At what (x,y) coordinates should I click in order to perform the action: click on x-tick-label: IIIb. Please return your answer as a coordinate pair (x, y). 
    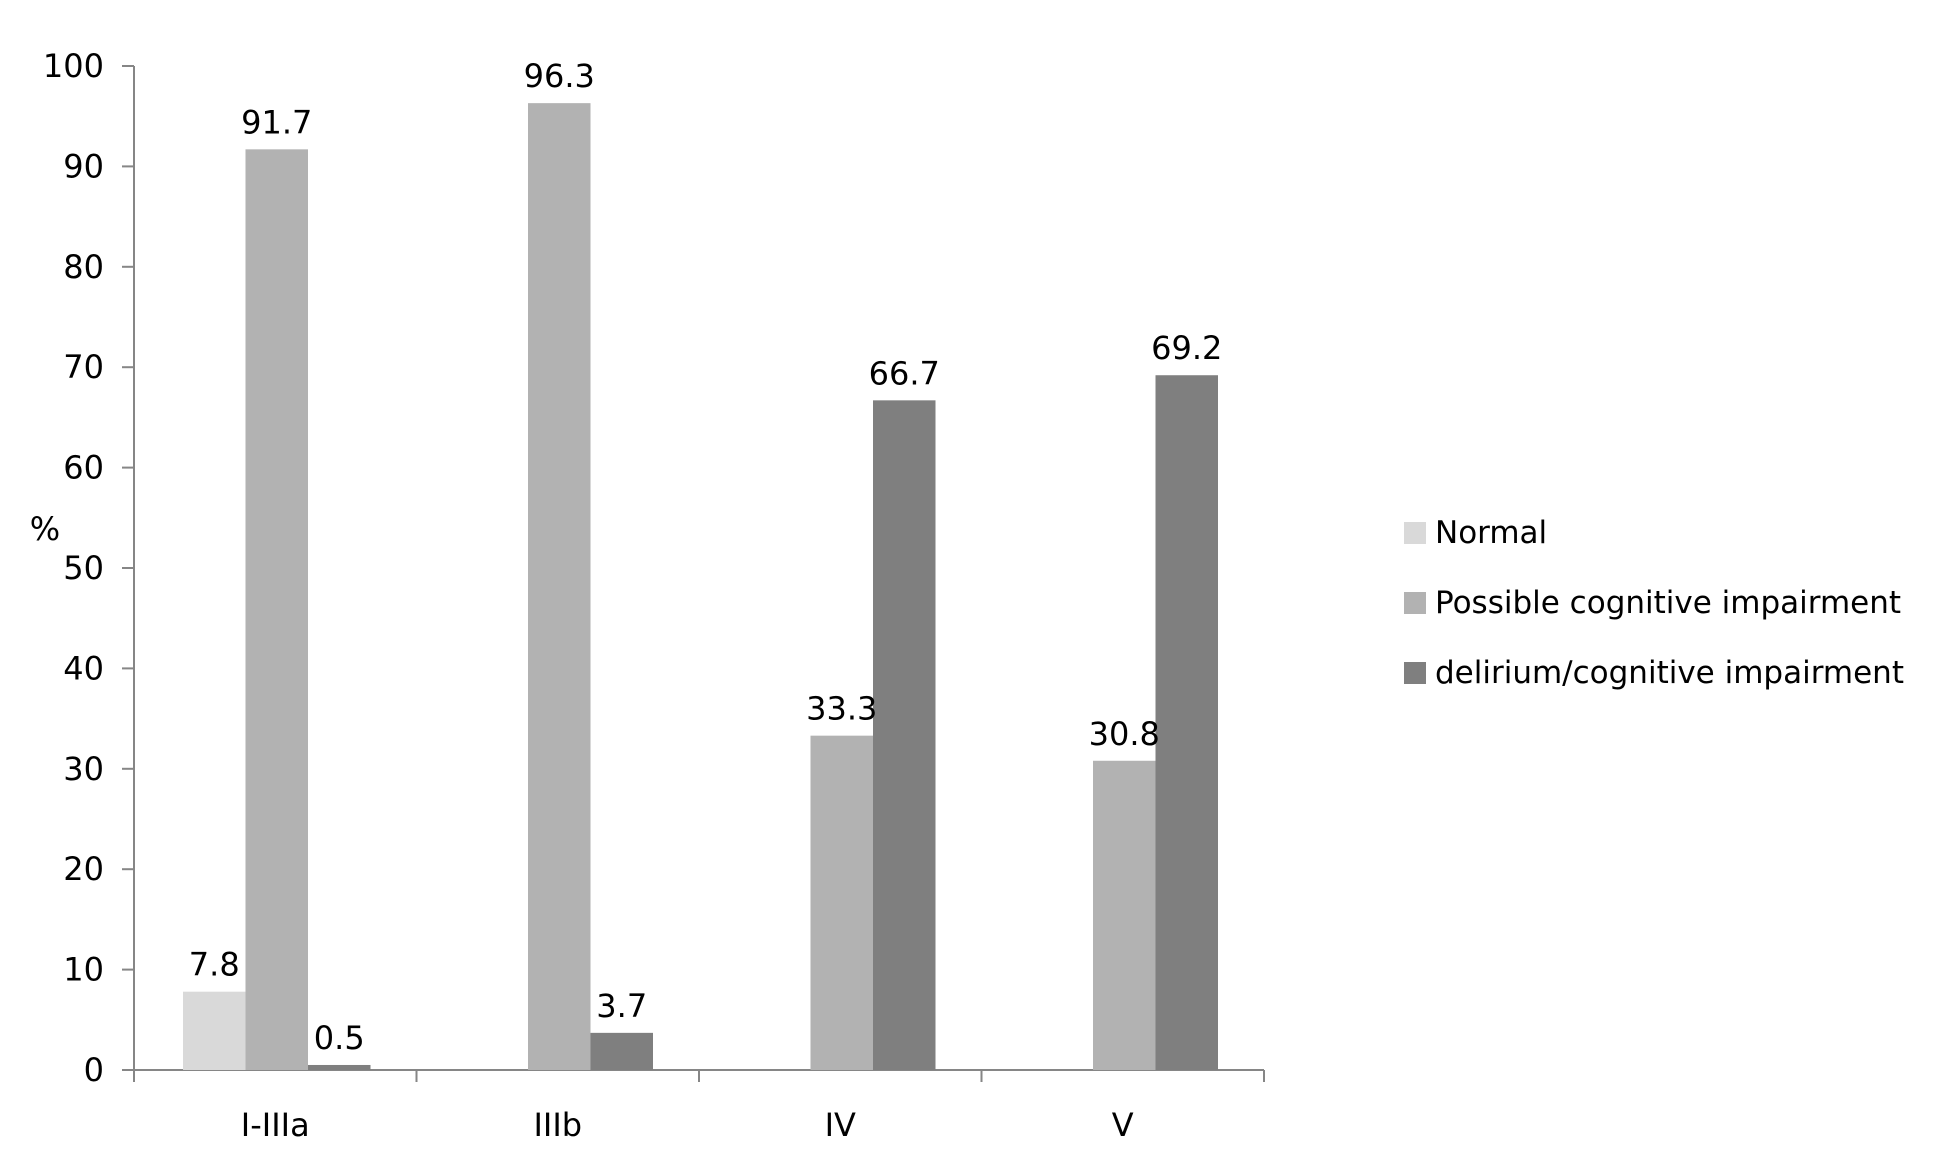
    Looking at the image, I should click on (557, 1125).